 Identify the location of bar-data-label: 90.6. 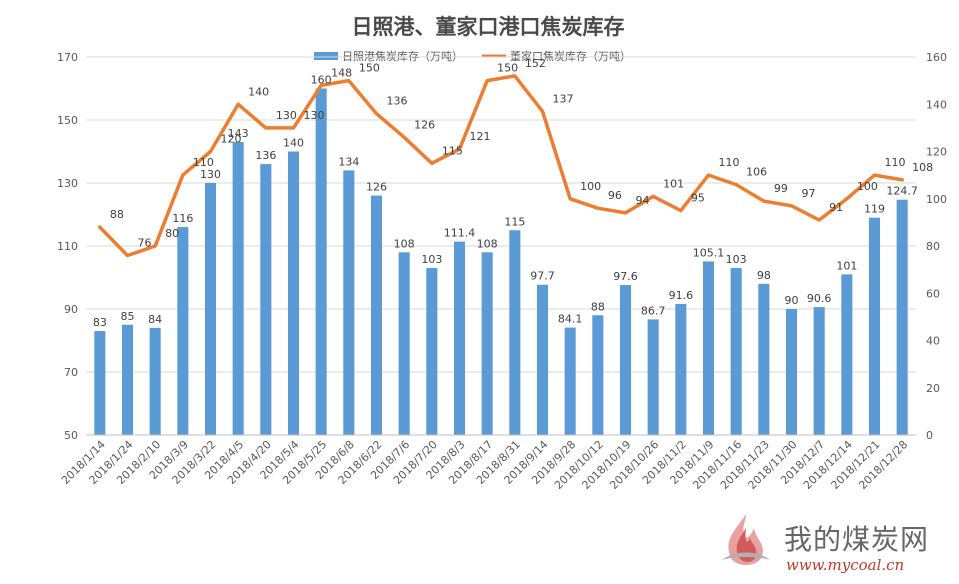
(819, 298).